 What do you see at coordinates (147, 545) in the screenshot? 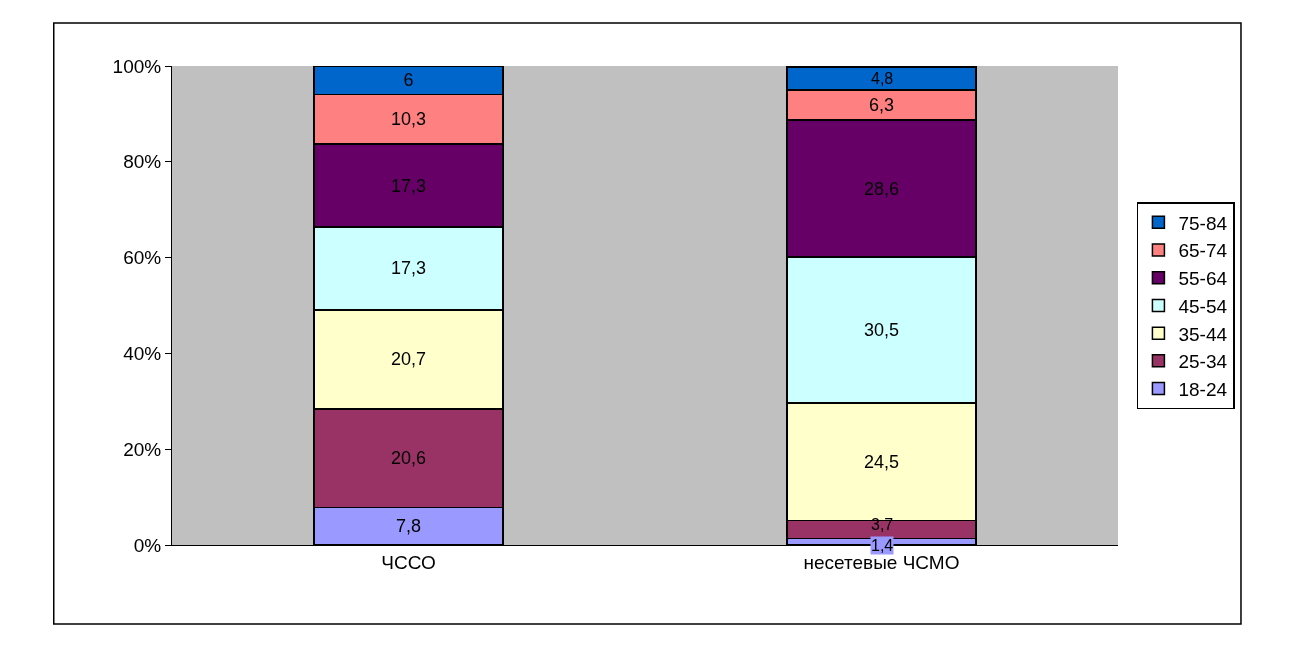
I see `y-tick-label: 0%` at bounding box center [147, 545].